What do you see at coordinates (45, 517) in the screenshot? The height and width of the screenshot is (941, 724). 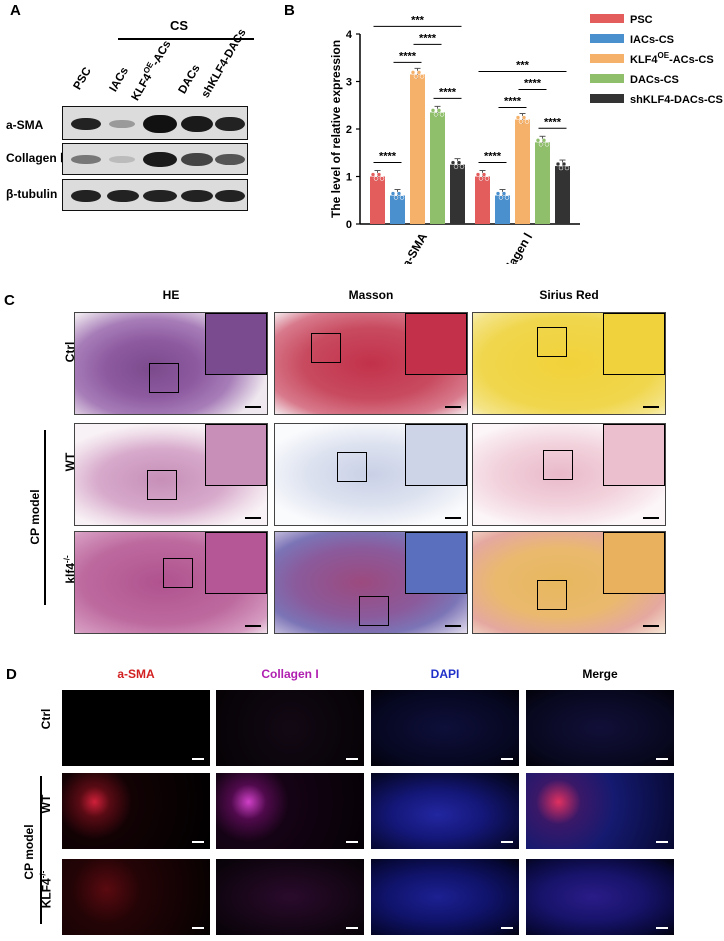 I see `histology-group-line` at bounding box center [45, 517].